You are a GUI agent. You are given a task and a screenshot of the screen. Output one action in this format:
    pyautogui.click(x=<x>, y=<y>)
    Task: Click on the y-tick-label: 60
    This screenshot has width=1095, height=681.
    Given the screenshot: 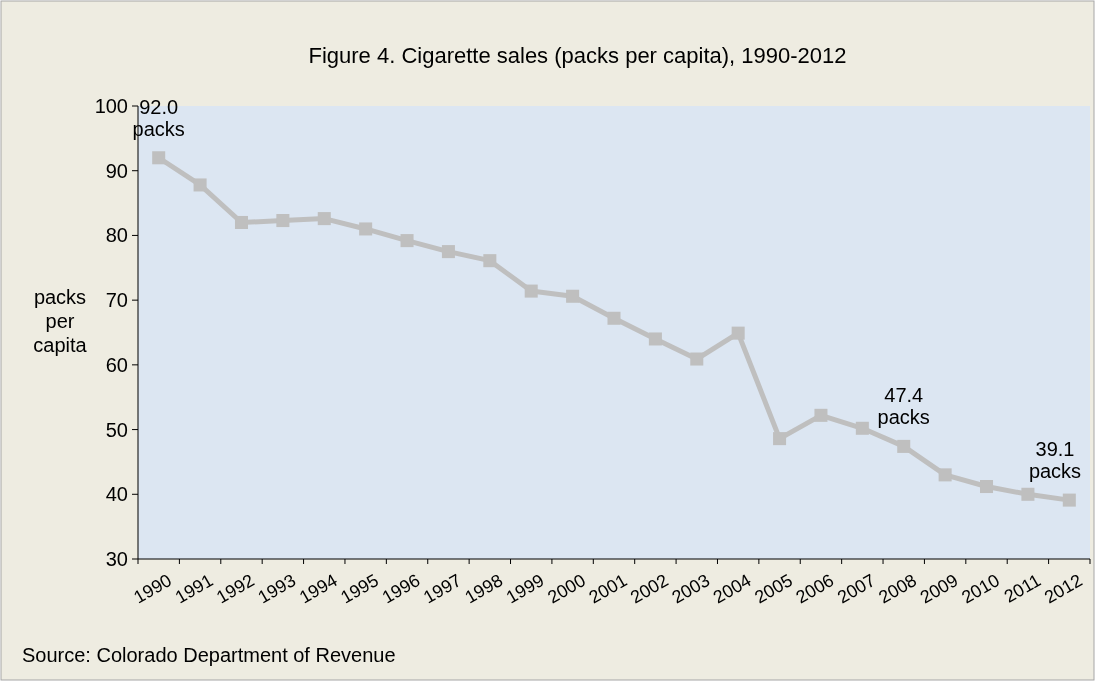 What is the action you would take?
    pyautogui.click(x=116, y=364)
    